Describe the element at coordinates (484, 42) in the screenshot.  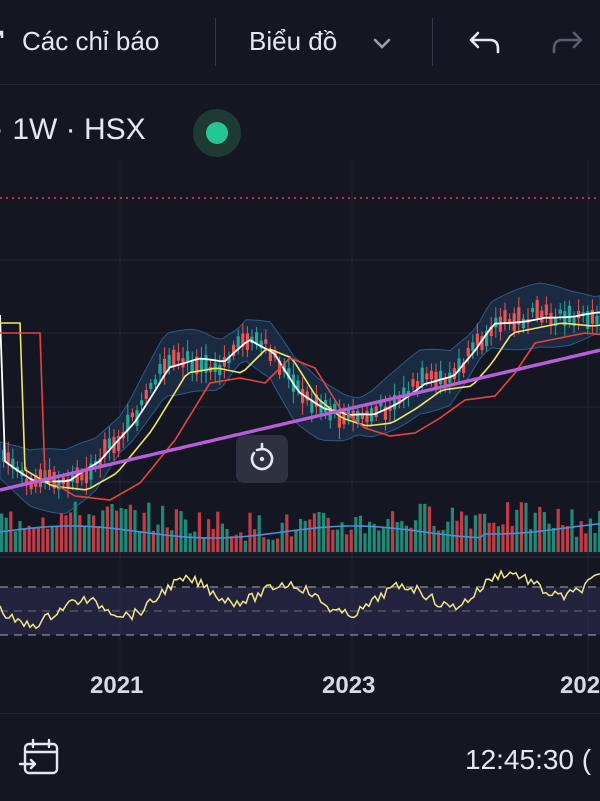
I see `undo-icon` at that location.